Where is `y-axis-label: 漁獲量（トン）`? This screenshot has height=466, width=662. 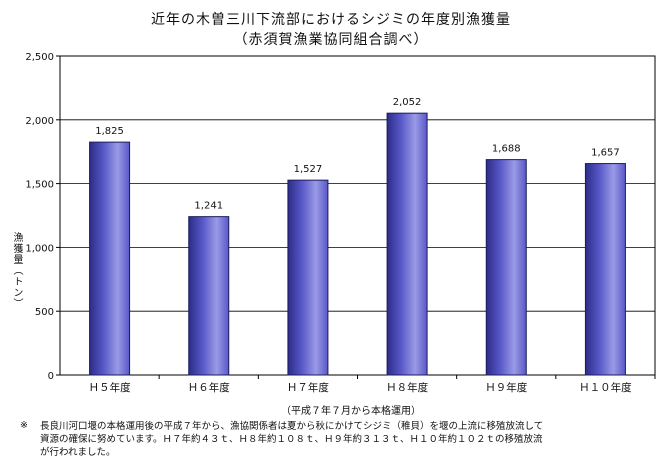 y-axis-label: 漁獲量（トン） is located at coordinates (16, 270).